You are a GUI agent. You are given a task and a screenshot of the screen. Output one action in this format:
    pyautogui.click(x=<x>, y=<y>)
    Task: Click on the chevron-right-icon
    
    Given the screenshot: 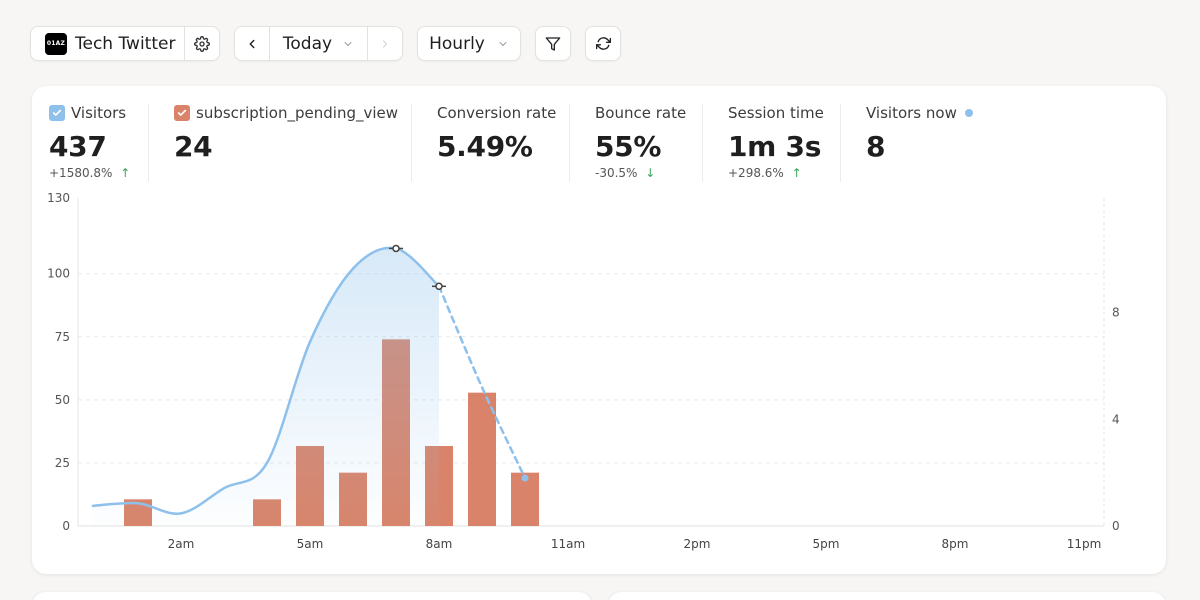 What is the action you would take?
    pyautogui.click(x=385, y=43)
    